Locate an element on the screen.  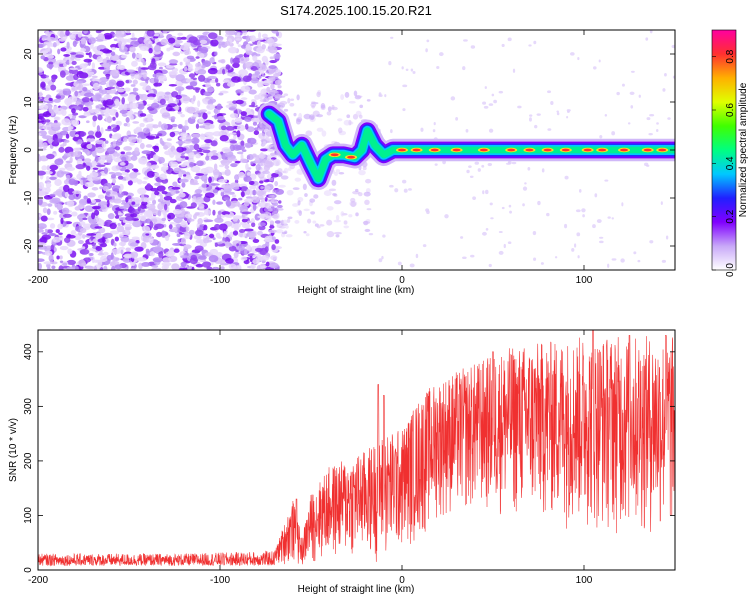
x-tick-label: 100 is located at coordinates (584, 280).